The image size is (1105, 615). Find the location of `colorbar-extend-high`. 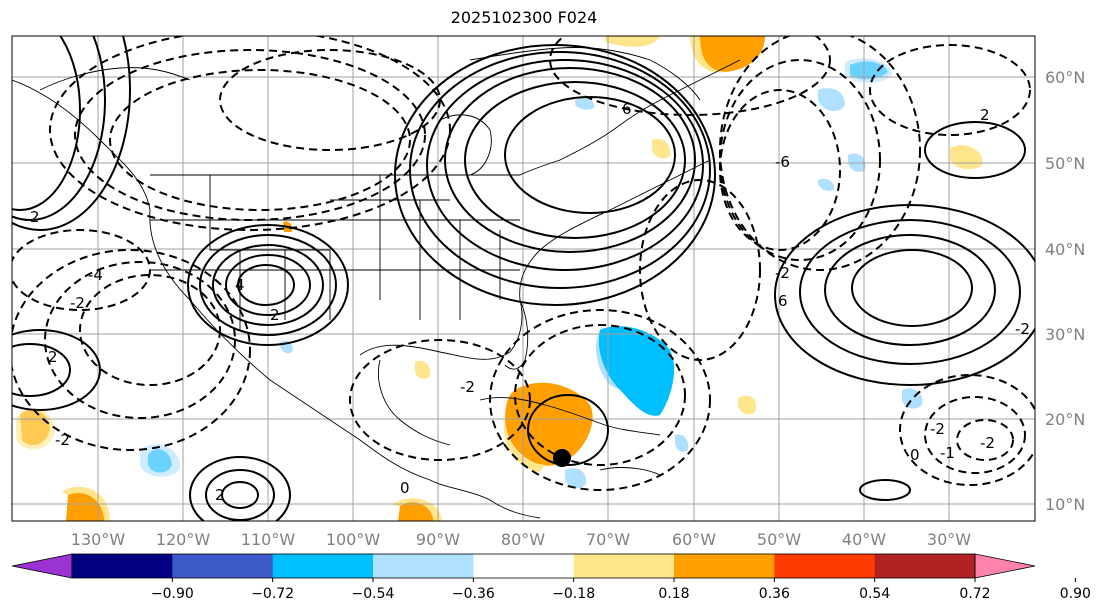

colorbar-extend-high is located at coordinates (1005, 566).